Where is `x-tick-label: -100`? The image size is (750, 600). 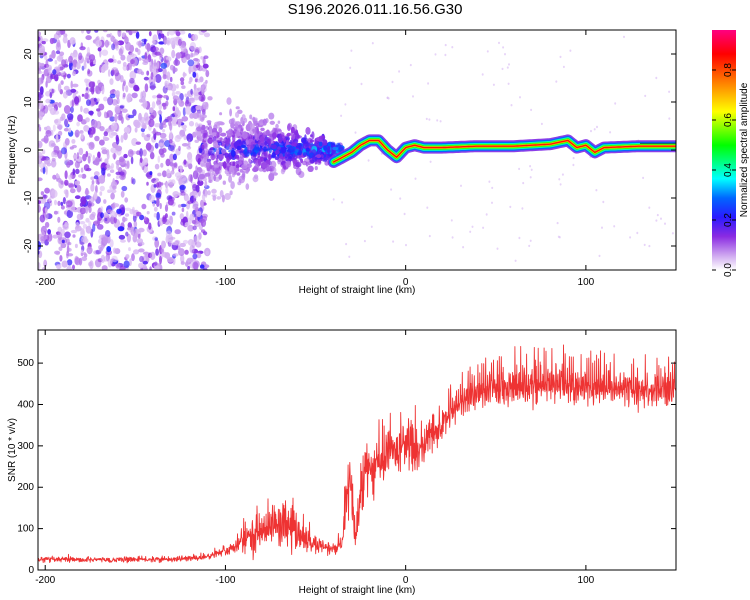 x-tick-label: -100 is located at coordinates (225, 282).